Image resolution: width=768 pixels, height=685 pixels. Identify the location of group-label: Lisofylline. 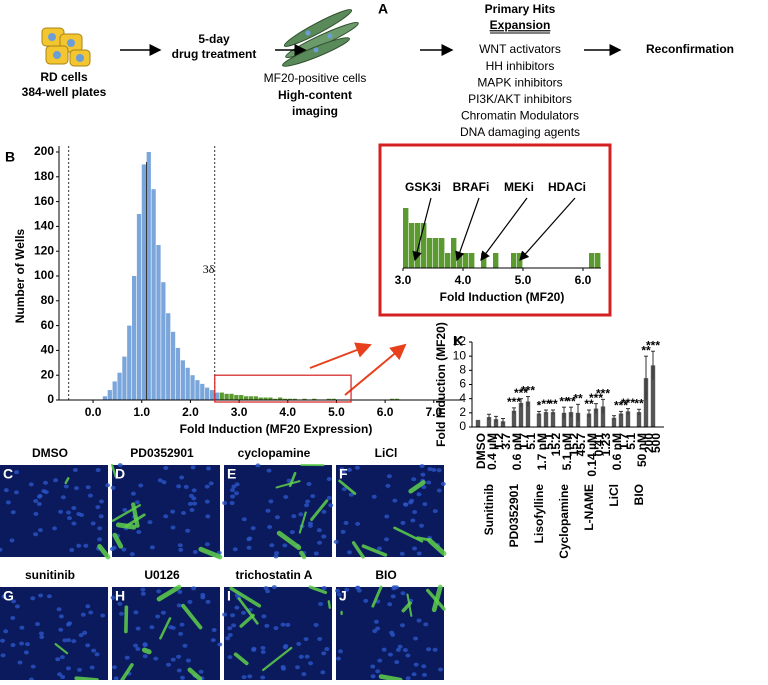
(539, 514).